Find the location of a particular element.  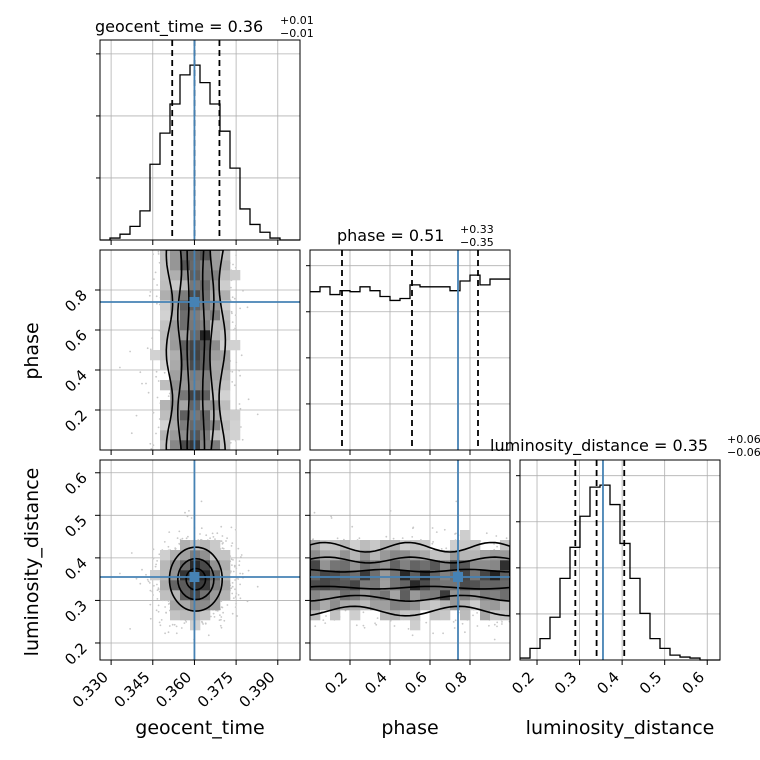

scatter-phase-vs-luminosity_distance-density is located at coordinates (410, 580).